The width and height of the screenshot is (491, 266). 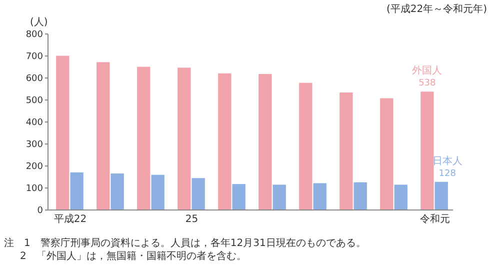 I want to click on series-label: 日本人, so click(x=447, y=160).